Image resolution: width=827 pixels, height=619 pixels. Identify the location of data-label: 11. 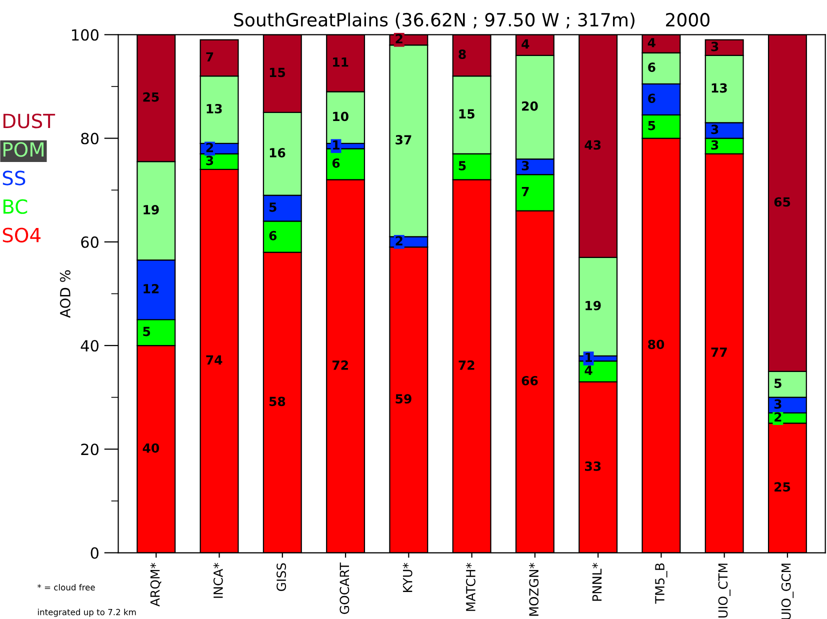
(340, 62).